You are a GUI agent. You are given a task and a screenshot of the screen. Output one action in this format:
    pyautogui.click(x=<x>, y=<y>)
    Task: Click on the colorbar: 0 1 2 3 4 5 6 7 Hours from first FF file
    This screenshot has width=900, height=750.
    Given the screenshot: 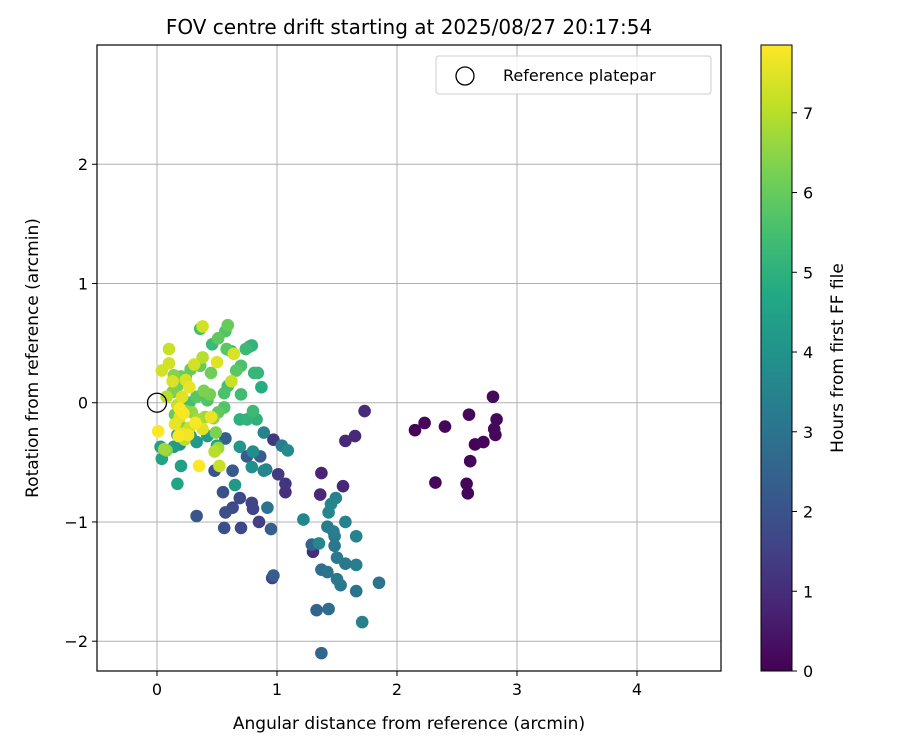 What is the action you would take?
    pyautogui.click(x=804, y=362)
    